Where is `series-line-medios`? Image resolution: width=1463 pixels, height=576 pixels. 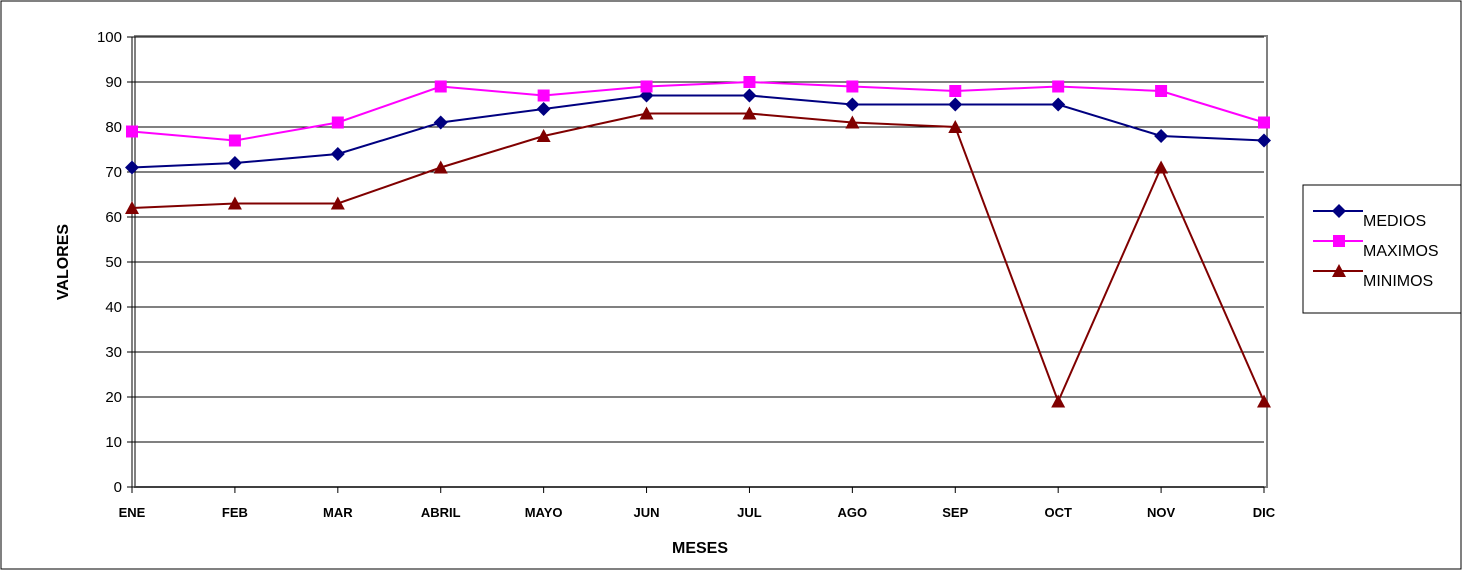 series-line-medios is located at coordinates (698, 131).